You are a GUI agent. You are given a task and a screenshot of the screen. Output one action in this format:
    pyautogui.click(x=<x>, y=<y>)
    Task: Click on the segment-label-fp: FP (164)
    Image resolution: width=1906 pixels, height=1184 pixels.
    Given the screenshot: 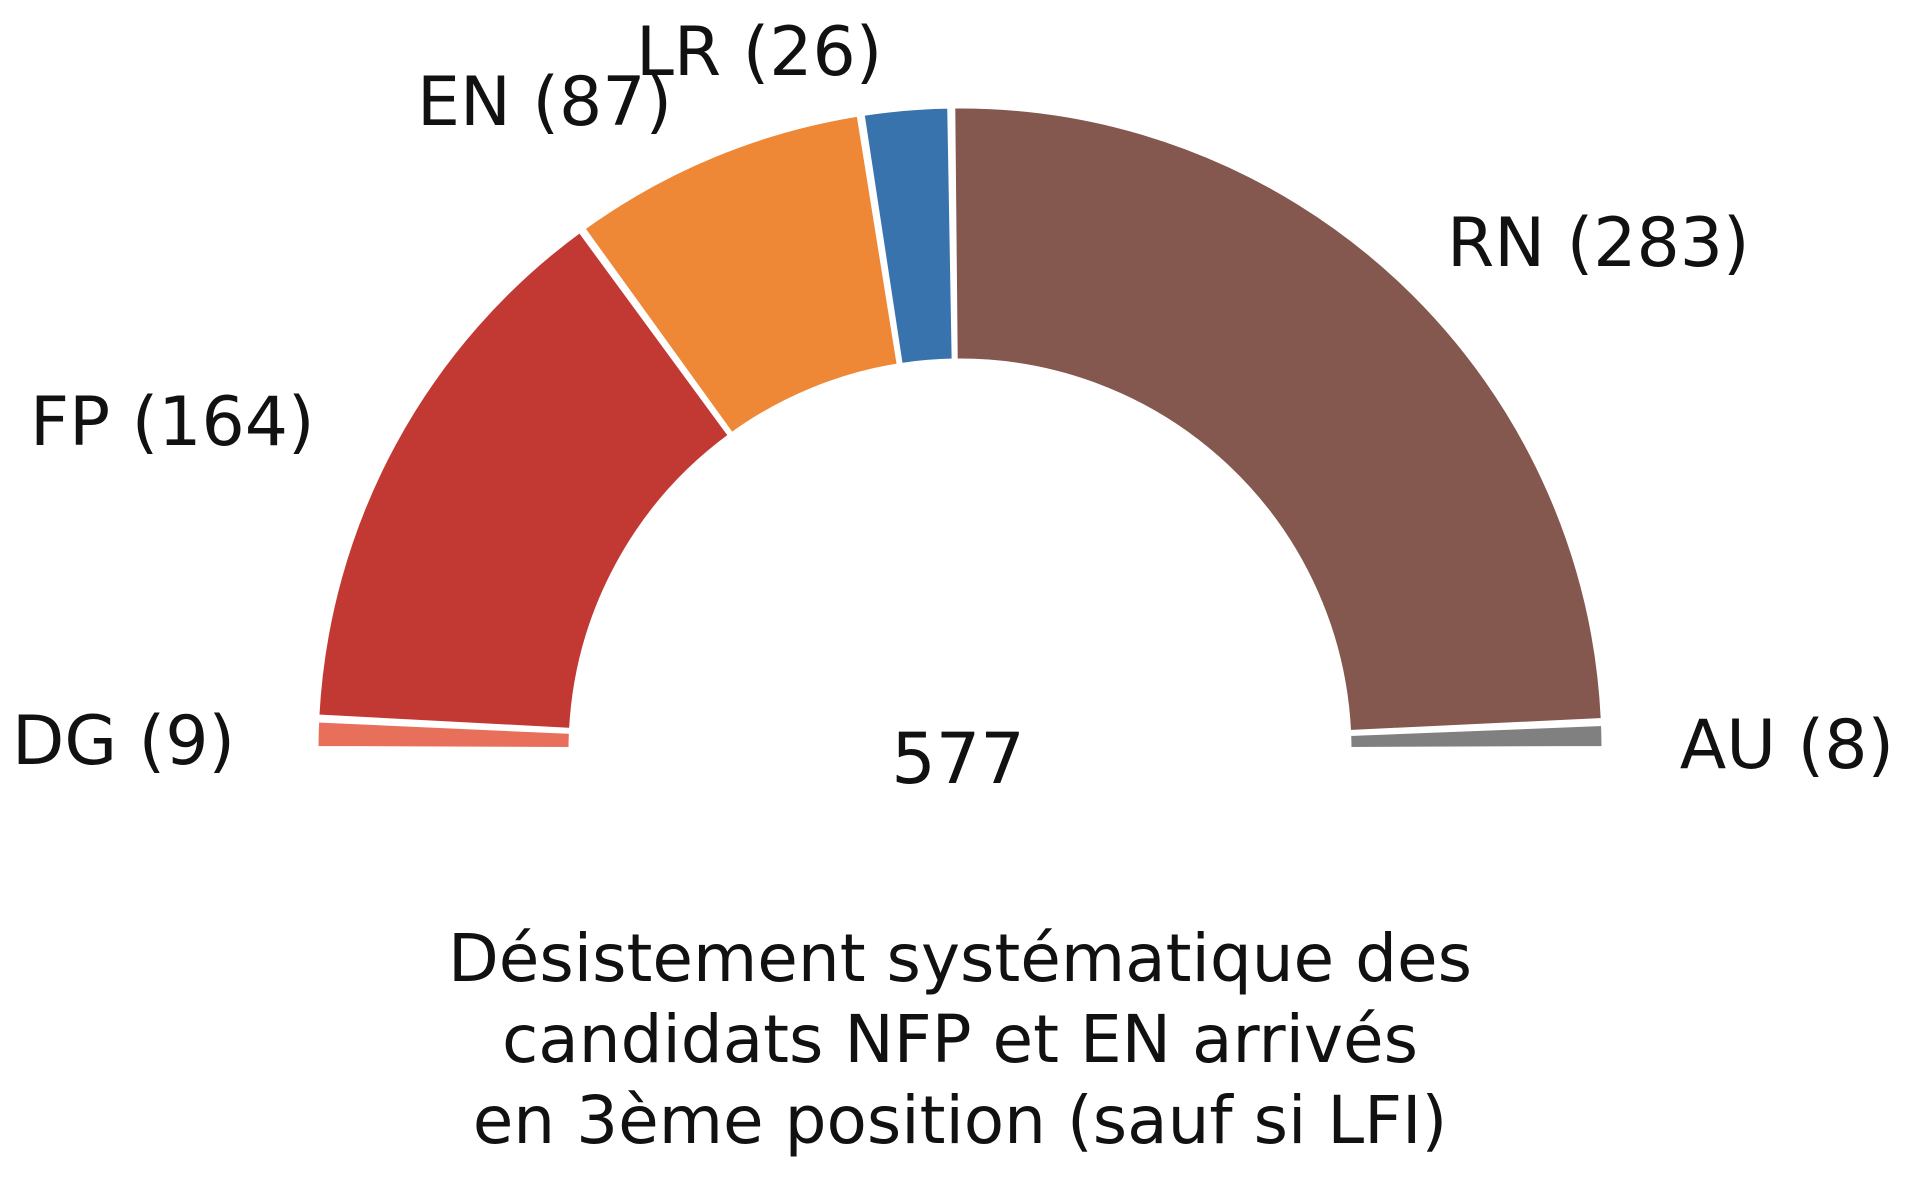 What is the action you would take?
    pyautogui.click(x=172, y=422)
    